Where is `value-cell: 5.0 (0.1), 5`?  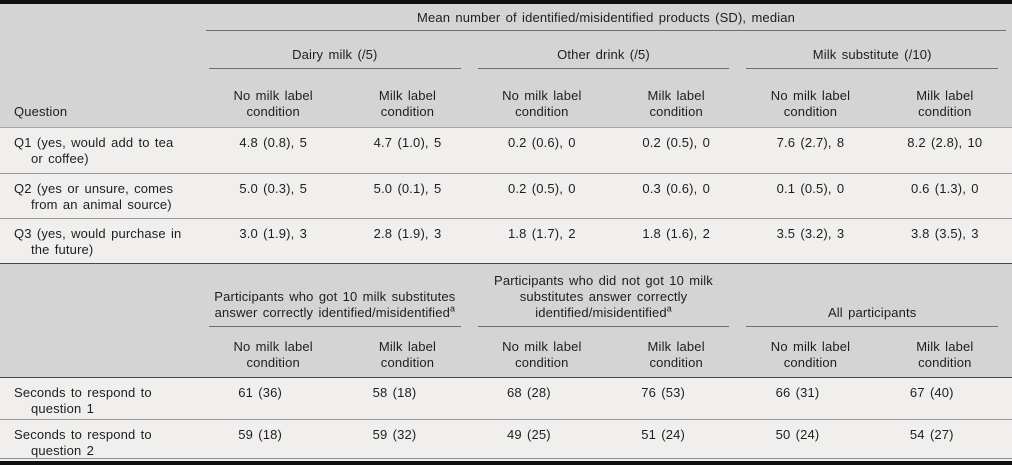 value-cell: 5.0 (0.1), 5 is located at coordinates (407, 188).